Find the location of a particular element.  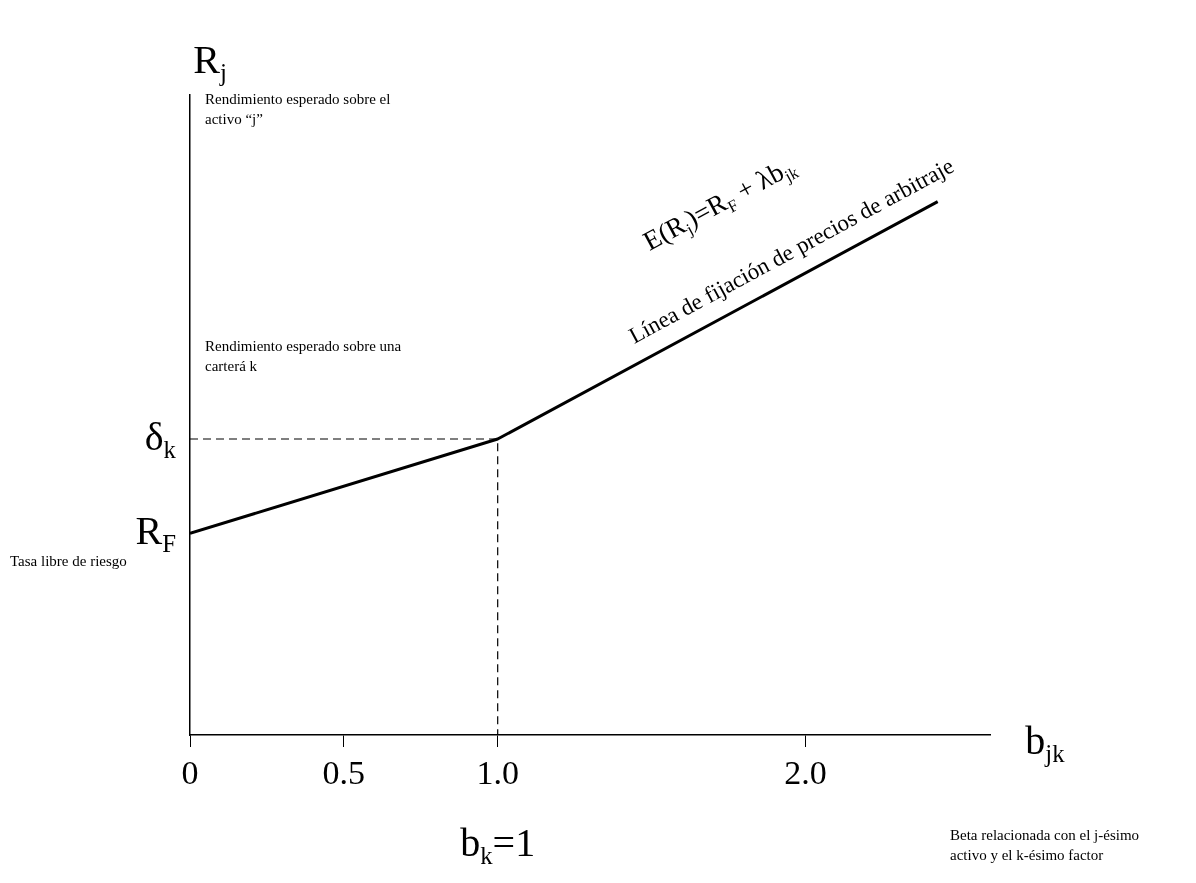

x-tick-label: 1.0 is located at coordinates (497, 773).